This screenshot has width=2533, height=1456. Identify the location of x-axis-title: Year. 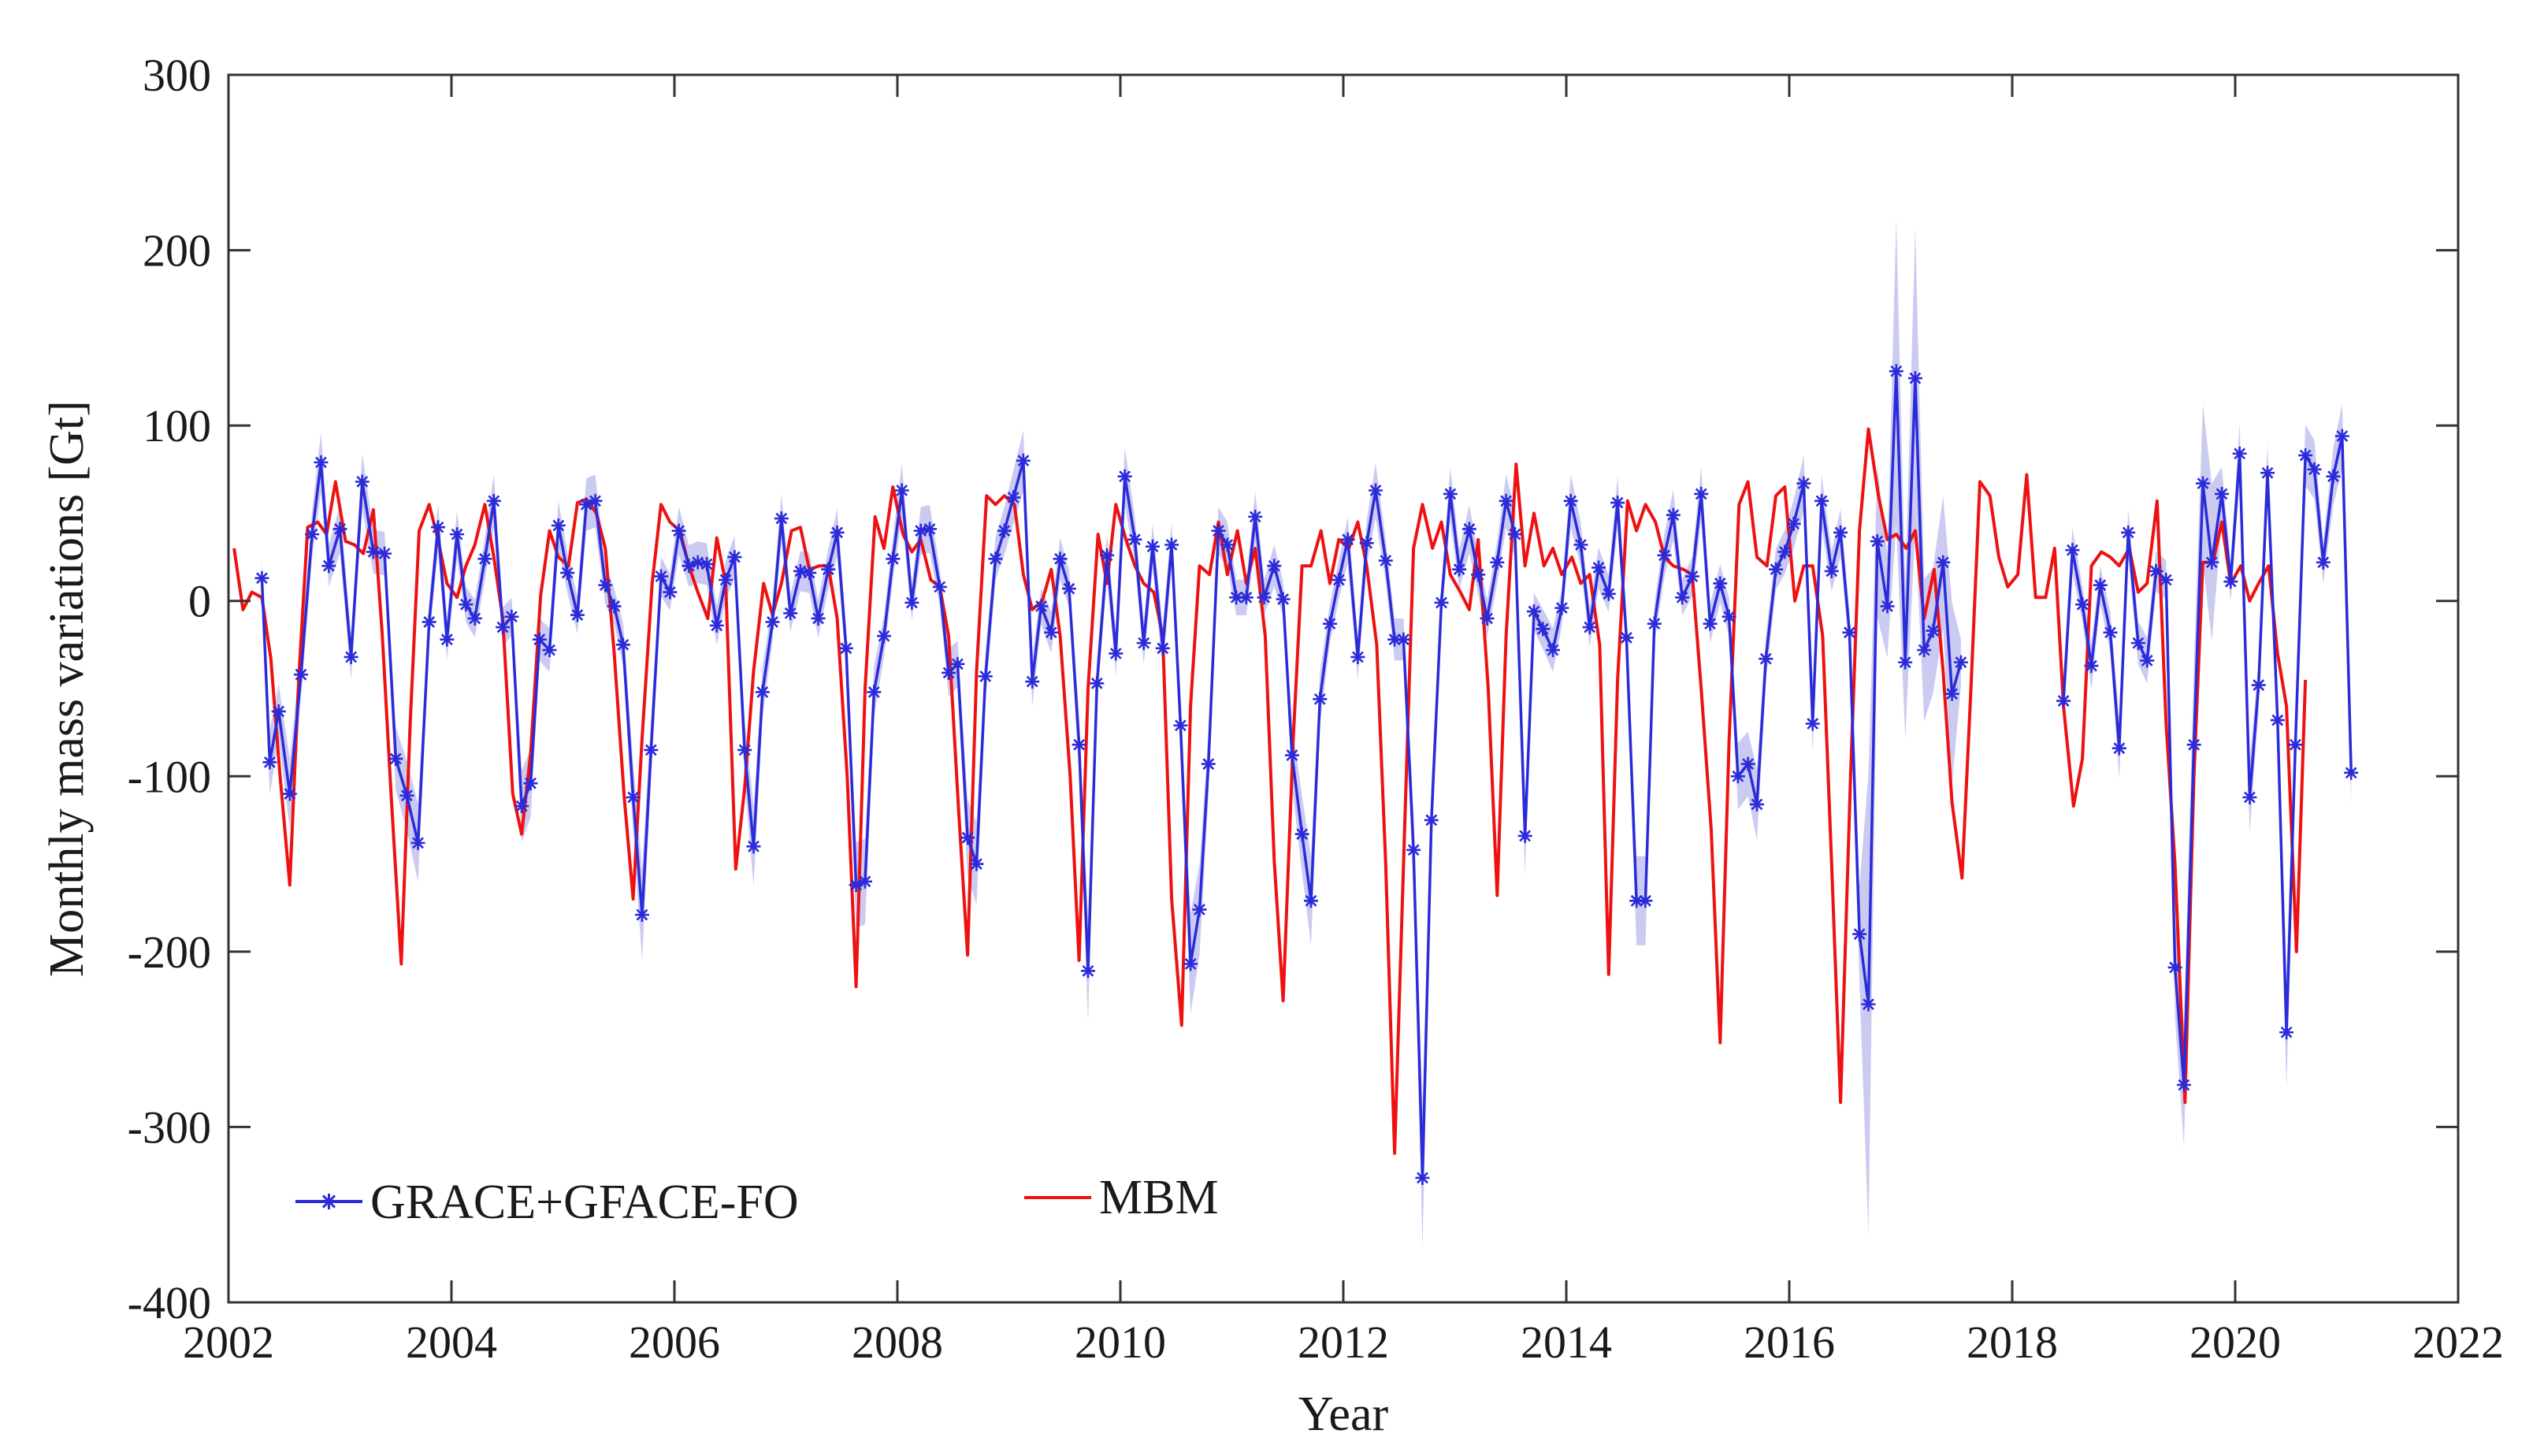
(1343, 1414).